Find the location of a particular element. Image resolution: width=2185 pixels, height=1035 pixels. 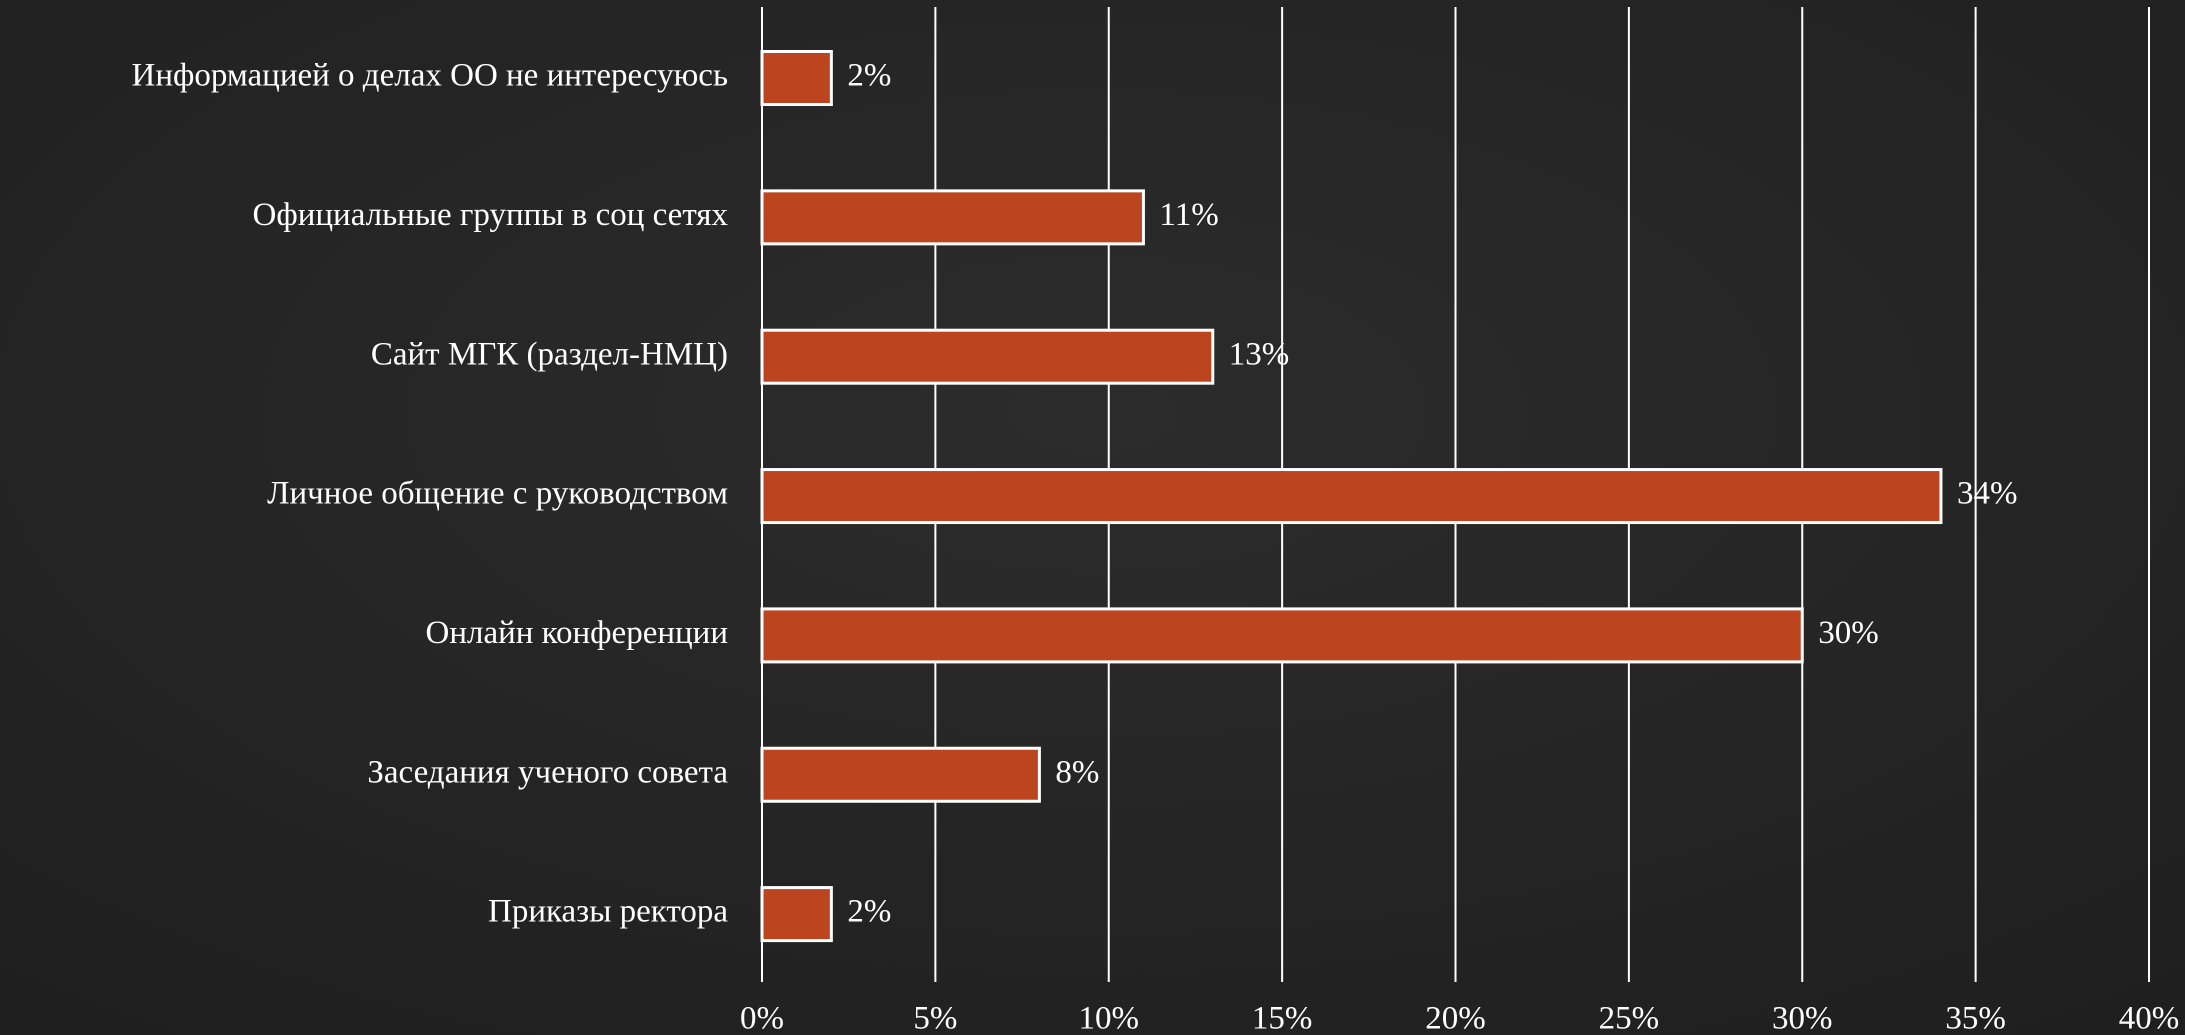

x-tick-label: 25% is located at coordinates (1629, 1018).